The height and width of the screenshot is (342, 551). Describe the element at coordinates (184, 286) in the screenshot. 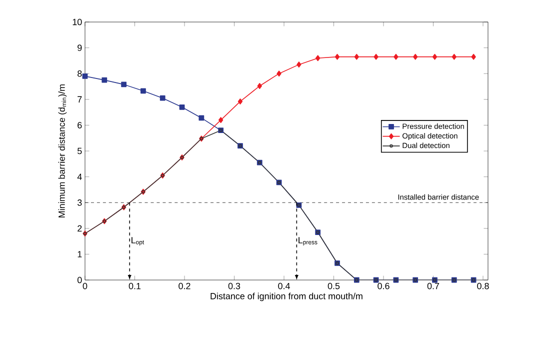

I see `x-tick-label: 0.2` at that location.